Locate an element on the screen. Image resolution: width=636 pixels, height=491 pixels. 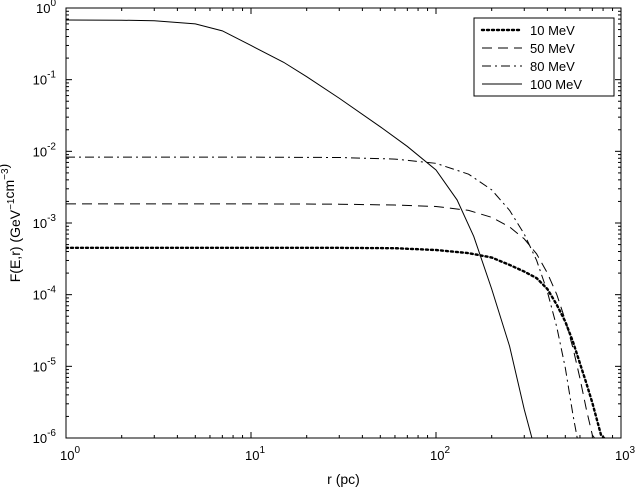
y-axis-title: F(E,r) (GeV−1cm−3) is located at coordinates (11, 223).